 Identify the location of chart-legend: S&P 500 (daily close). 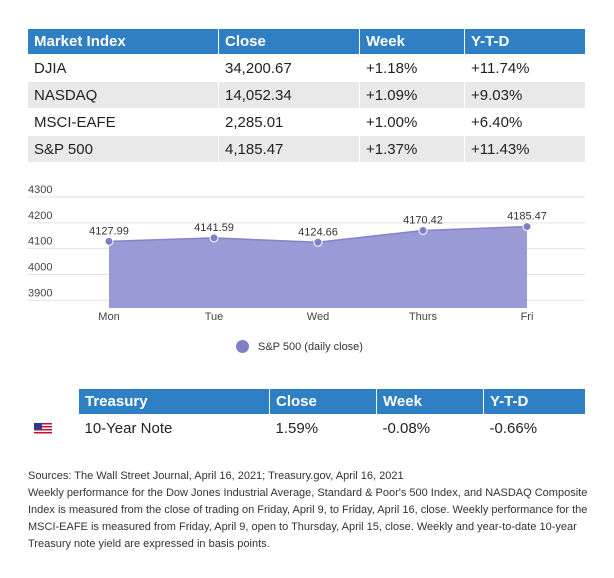
(299, 346).